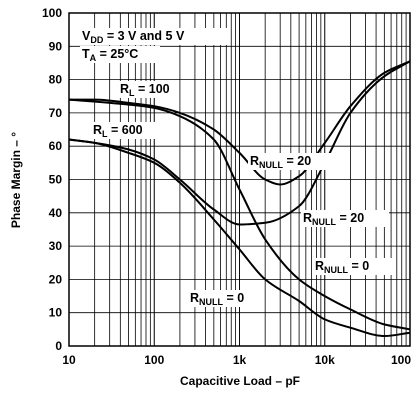  I want to click on x-tick-labels: 10 100 1k 10k 100, so click(236, 360).